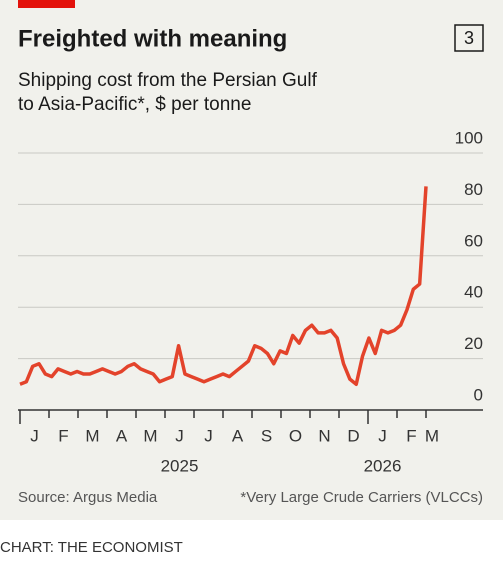  Describe the element at coordinates (473, 189) in the screenshot. I see `y-tick-label: 80` at that location.